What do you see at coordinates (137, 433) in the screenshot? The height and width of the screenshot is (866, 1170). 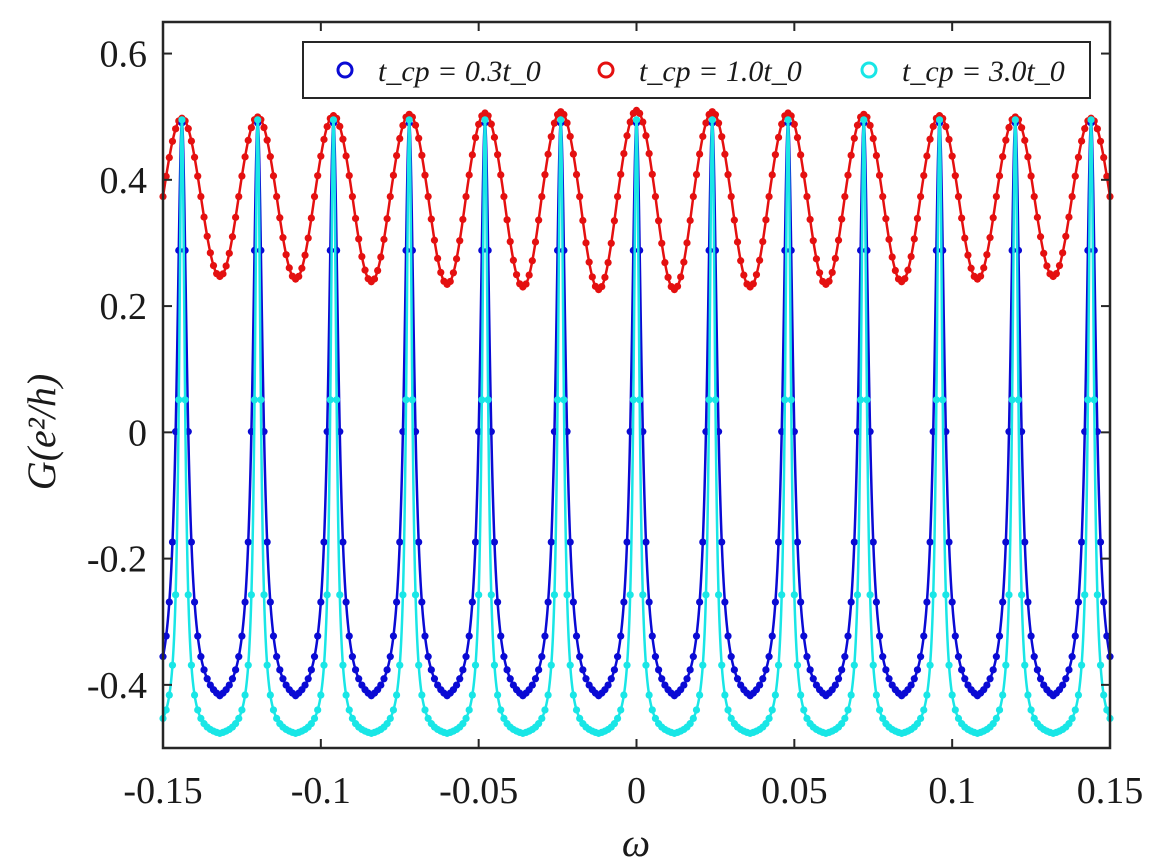 I see `y-tick-label: 0` at bounding box center [137, 433].